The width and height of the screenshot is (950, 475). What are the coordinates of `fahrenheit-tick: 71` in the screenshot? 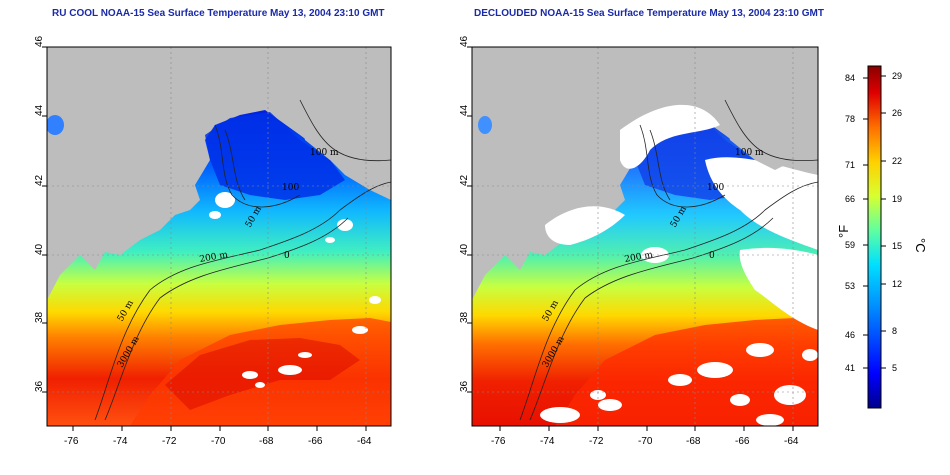 It's located at (850, 165).